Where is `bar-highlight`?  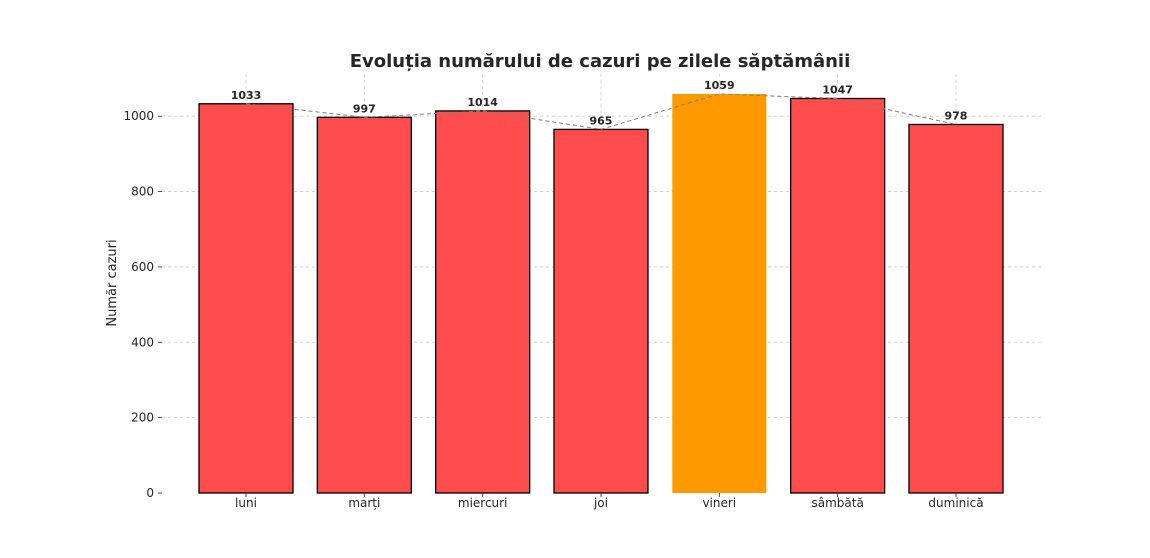 bar-highlight is located at coordinates (719, 293).